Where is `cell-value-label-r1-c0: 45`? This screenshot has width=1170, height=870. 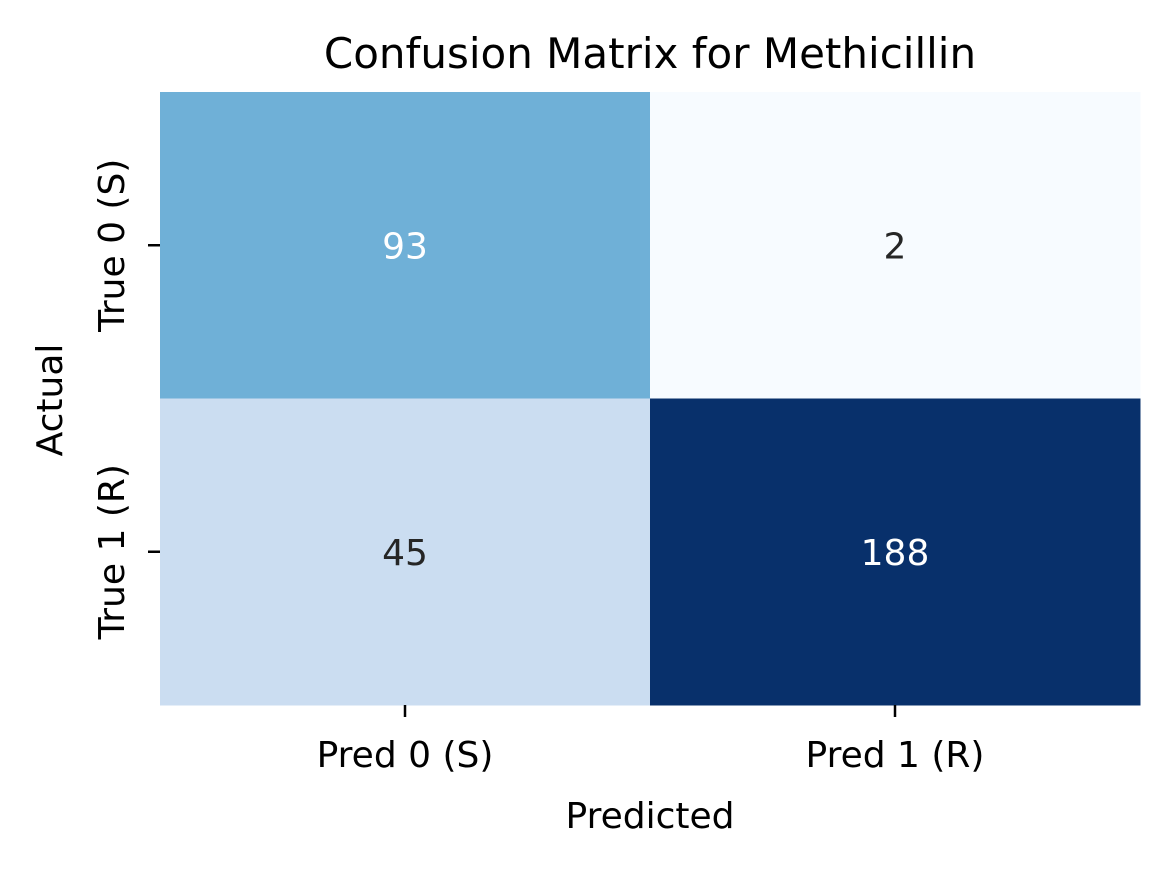 cell-value-label-r1-c0: 45 is located at coordinates (405, 553).